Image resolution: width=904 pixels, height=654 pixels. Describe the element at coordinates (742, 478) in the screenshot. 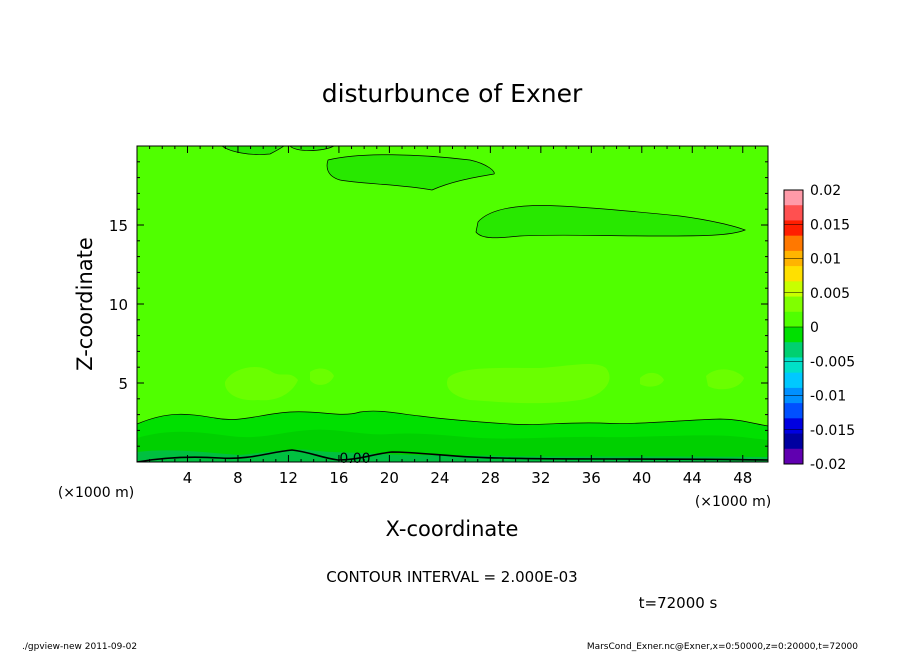

I see `x-tick-label: 48` at that location.